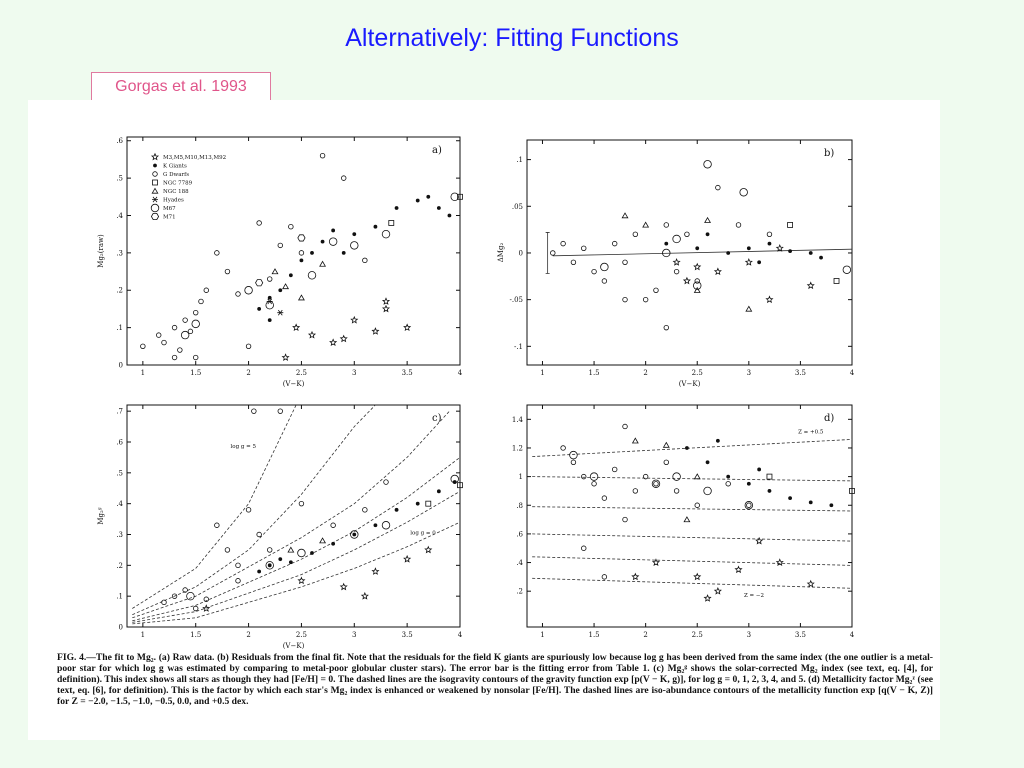  What do you see at coordinates (119, 216) in the screenshot?
I see `y-tick-label: .4` at bounding box center [119, 216].